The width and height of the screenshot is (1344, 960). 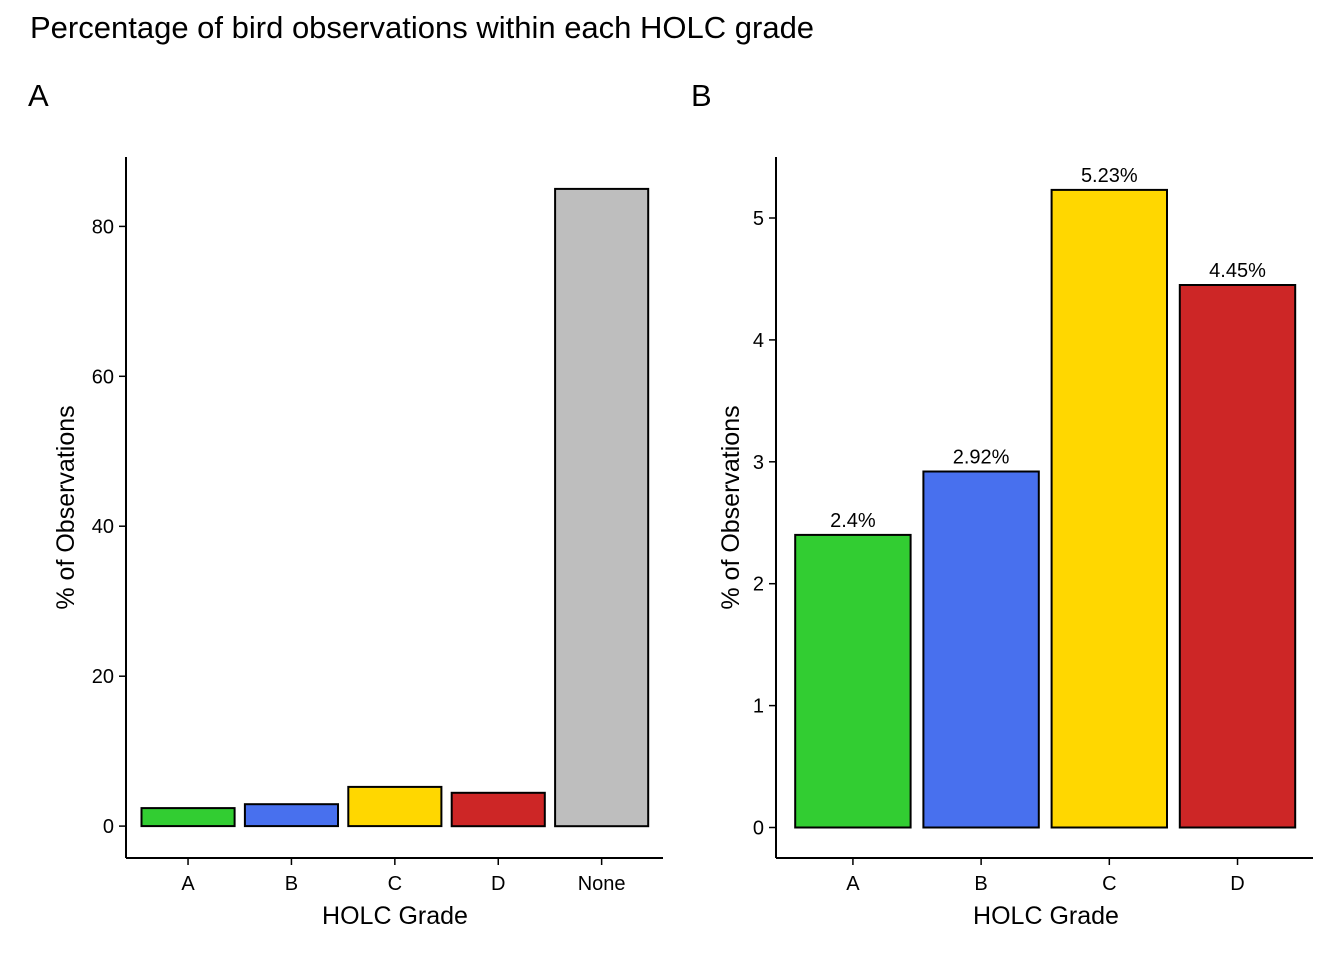 I want to click on x-tick-label-b-a: A, so click(x=853, y=884).